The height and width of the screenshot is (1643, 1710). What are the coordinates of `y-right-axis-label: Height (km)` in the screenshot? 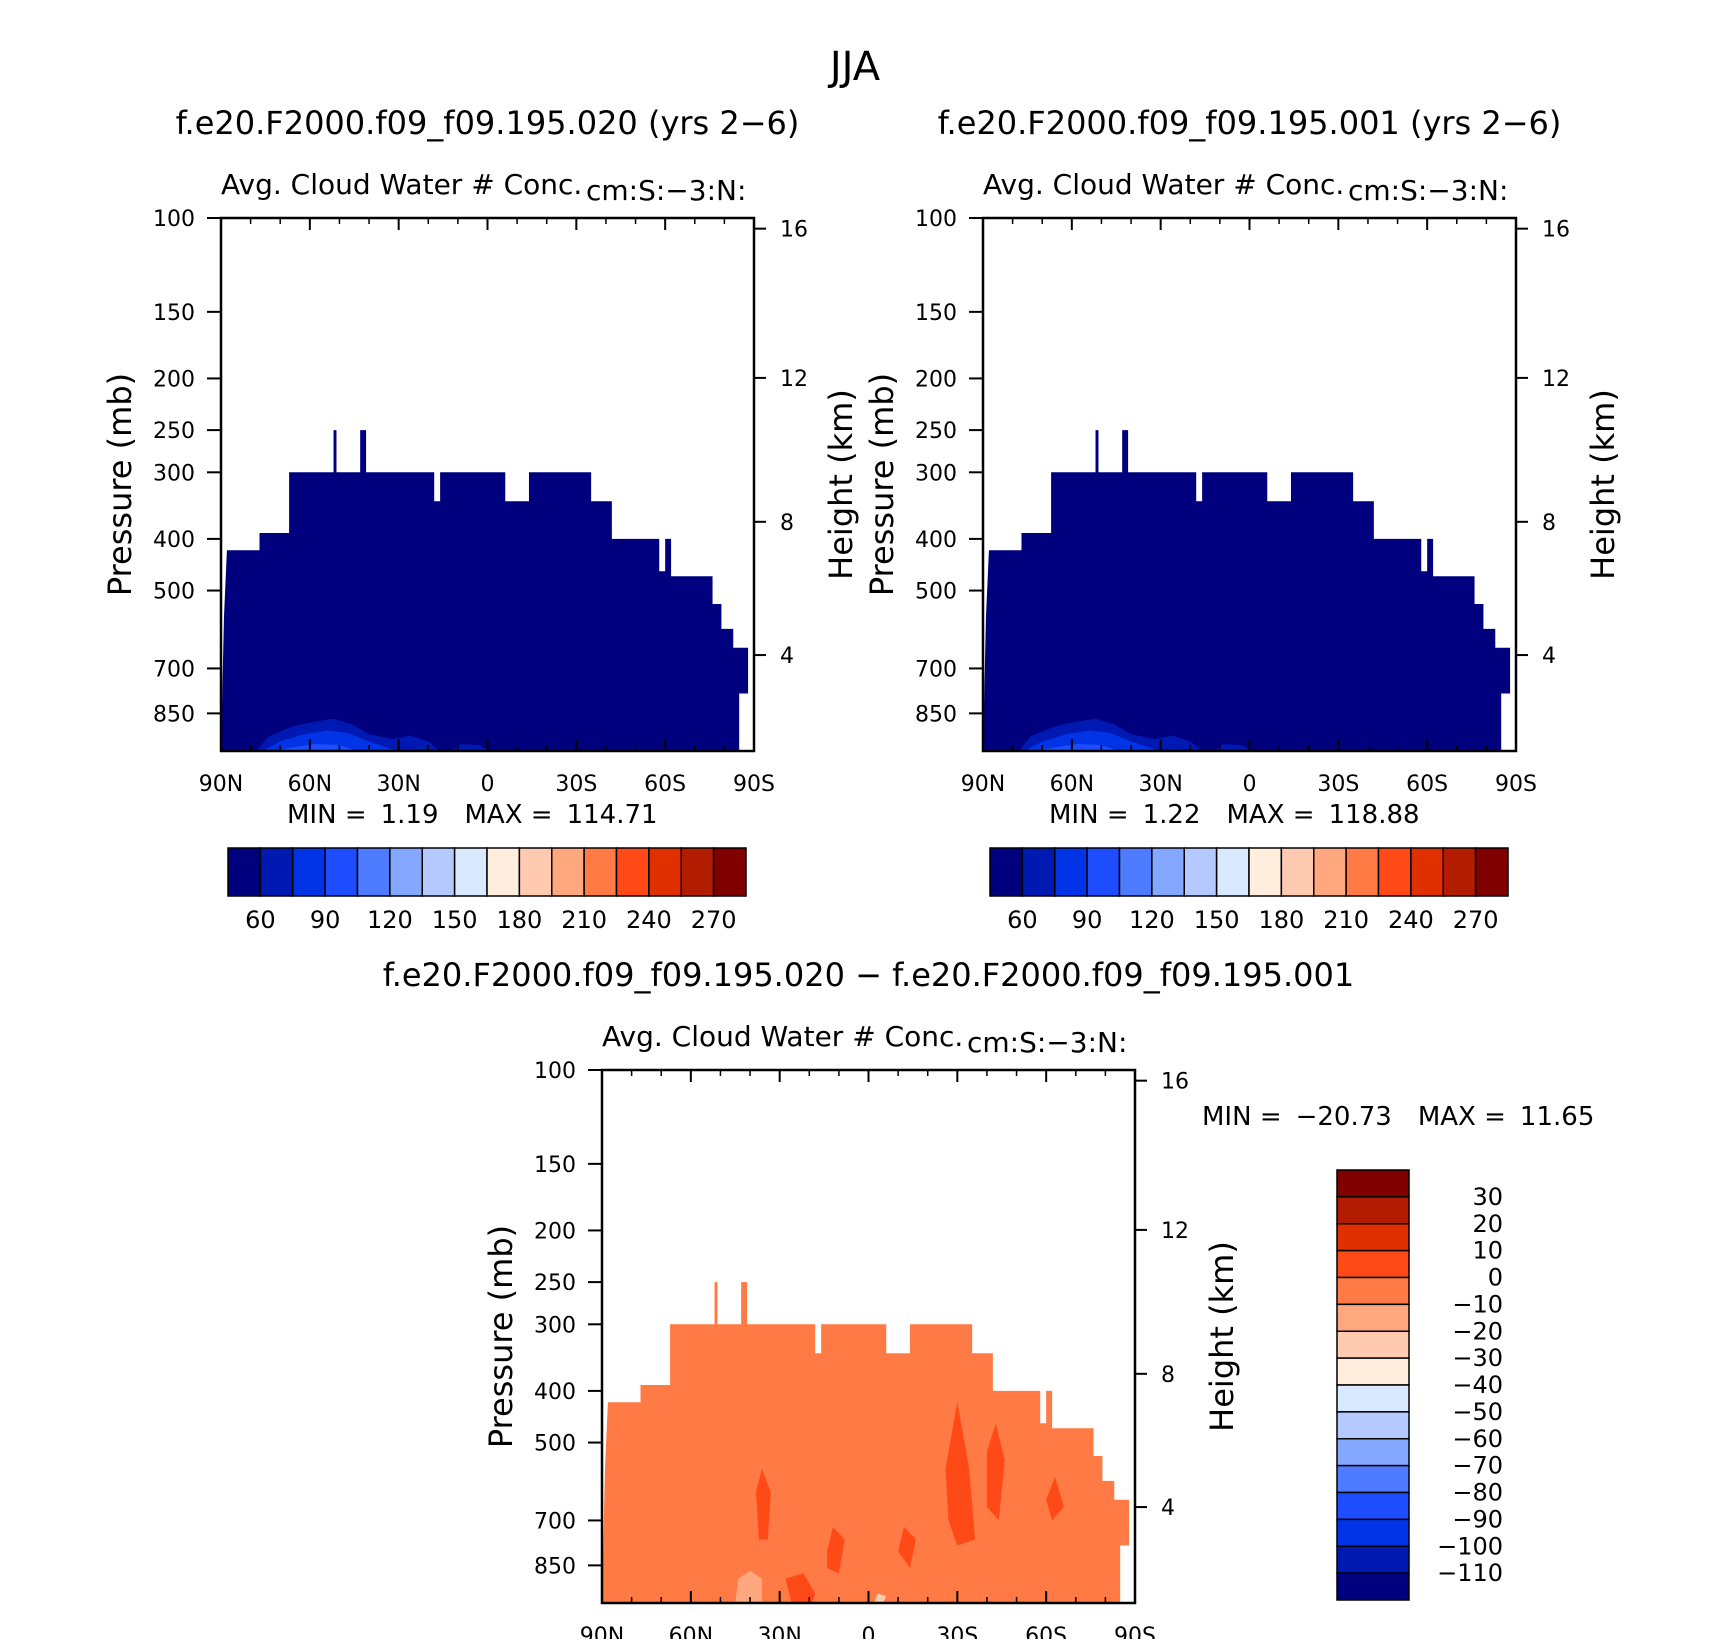 It's located at (1603, 484).